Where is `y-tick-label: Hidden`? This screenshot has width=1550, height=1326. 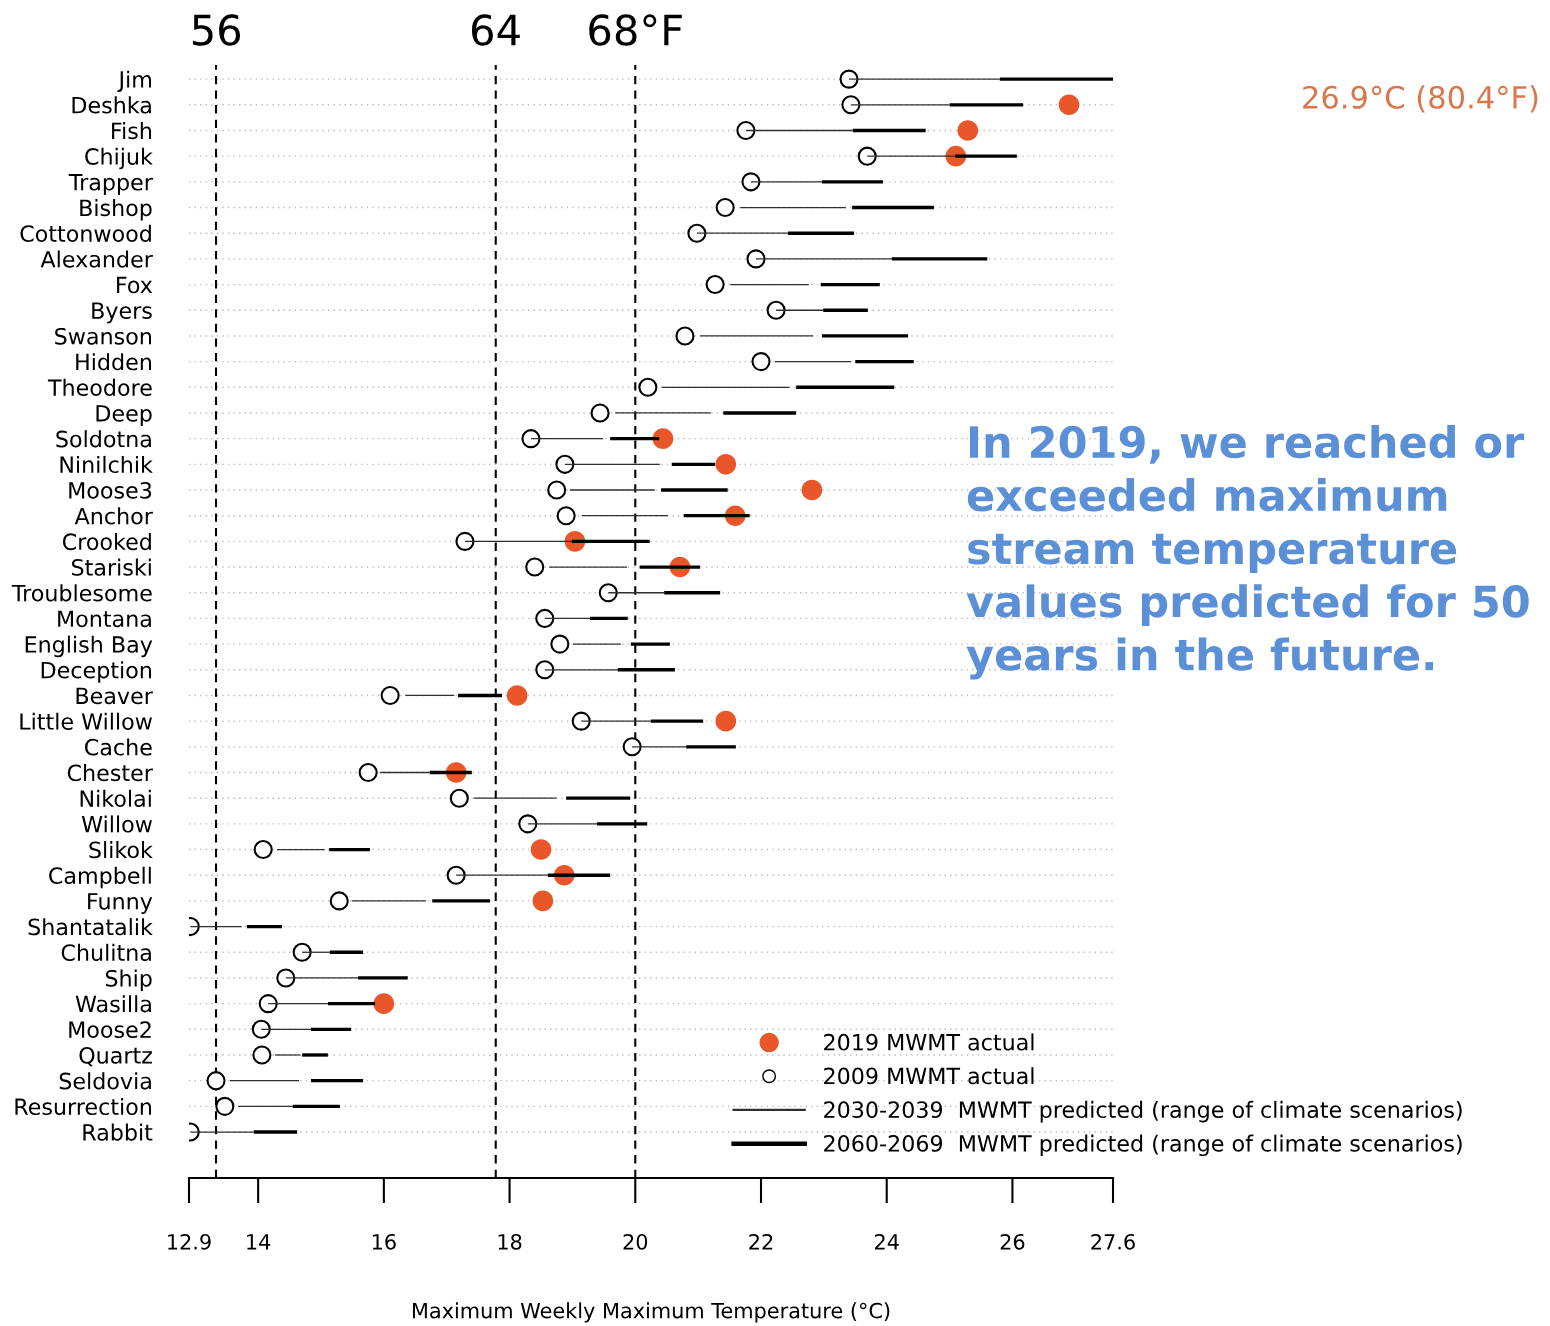
y-tick-label: Hidden is located at coordinates (113, 362).